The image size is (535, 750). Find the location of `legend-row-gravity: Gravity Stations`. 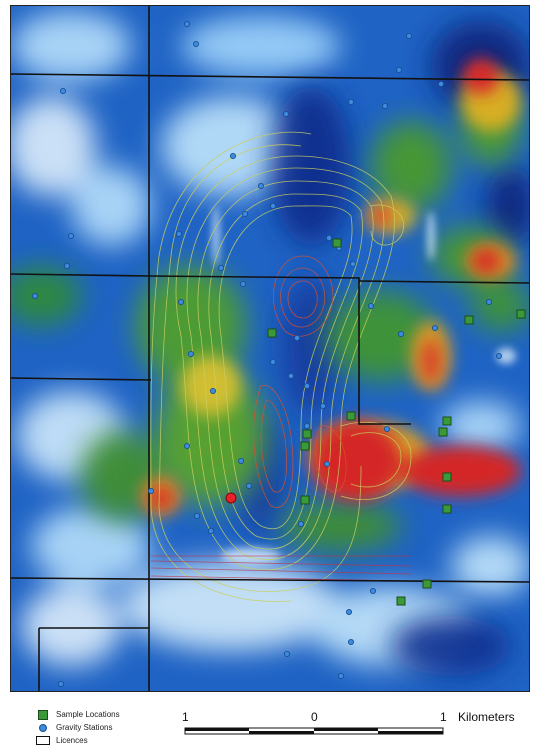

legend-row-gravity: Gravity Stations is located at coordinates (116, 727).